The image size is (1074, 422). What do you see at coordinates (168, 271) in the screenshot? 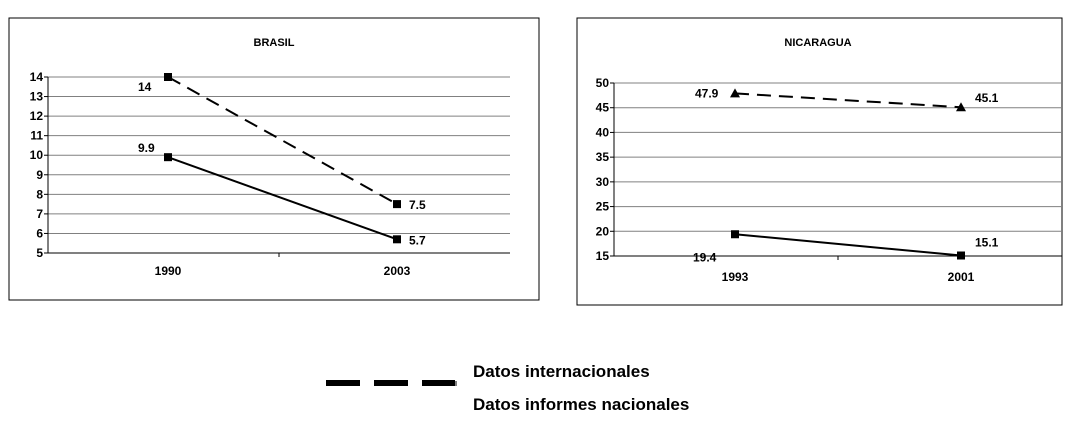
I see `x-tick-label: 1990` at bounding box center [168, 271].